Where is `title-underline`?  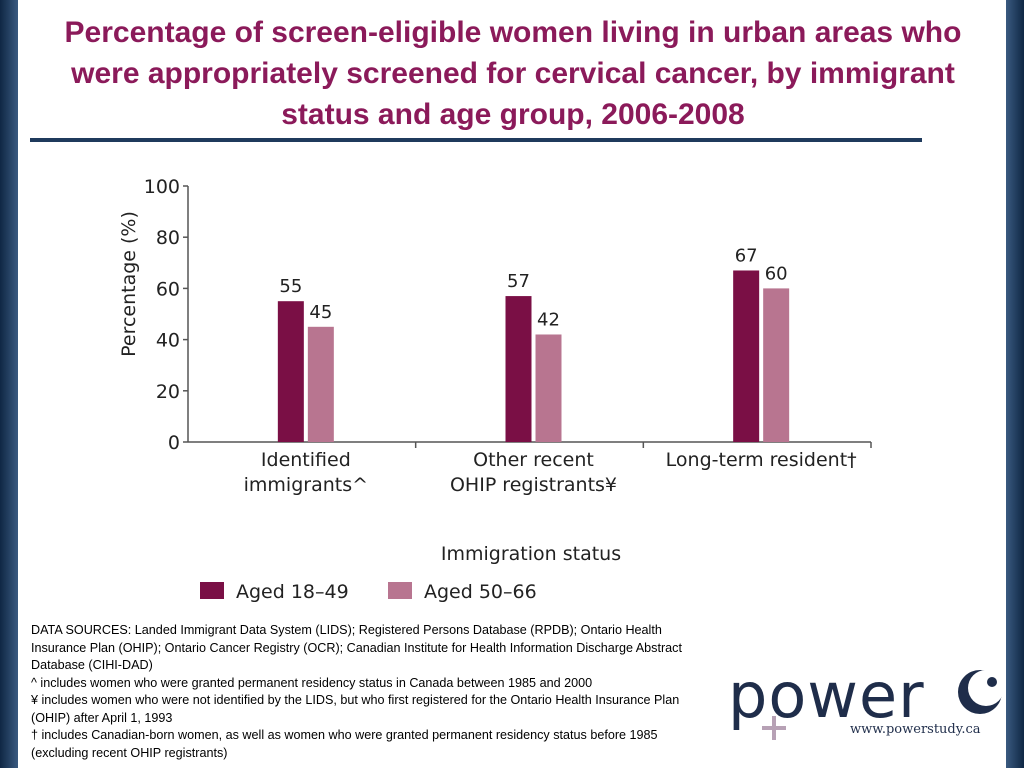 title-underline is located at coordinates (476, 140).